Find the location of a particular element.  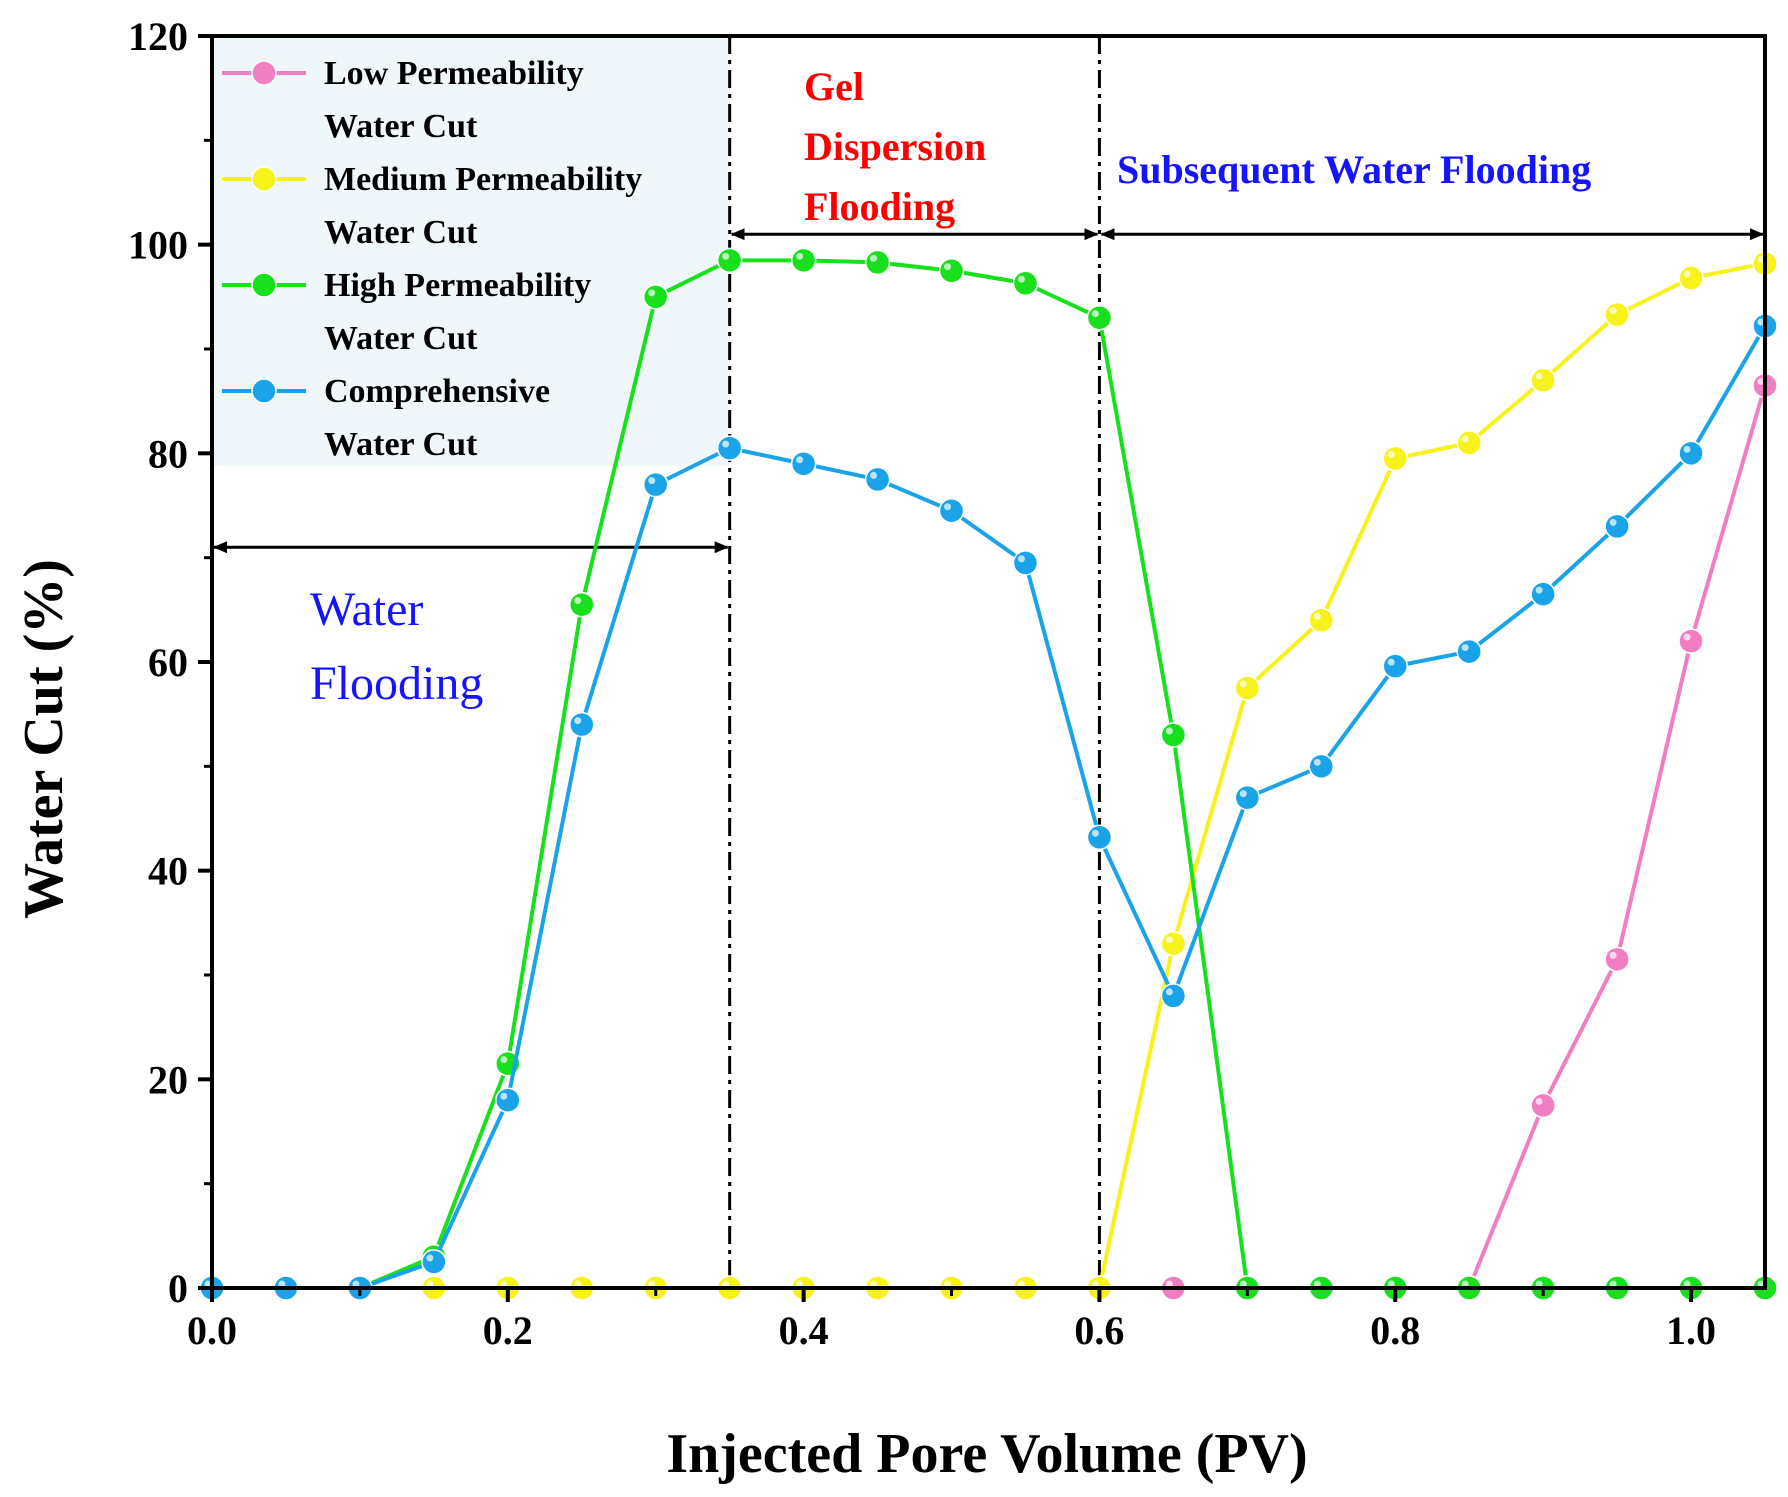

y-tick-label: 40 is located at coordinates (168, 871).